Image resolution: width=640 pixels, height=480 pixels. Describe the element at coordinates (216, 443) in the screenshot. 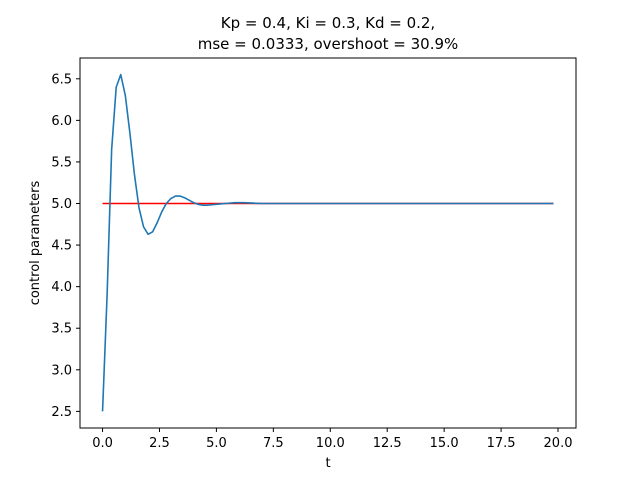

I see `x-tick-label: 5.0` at that location.